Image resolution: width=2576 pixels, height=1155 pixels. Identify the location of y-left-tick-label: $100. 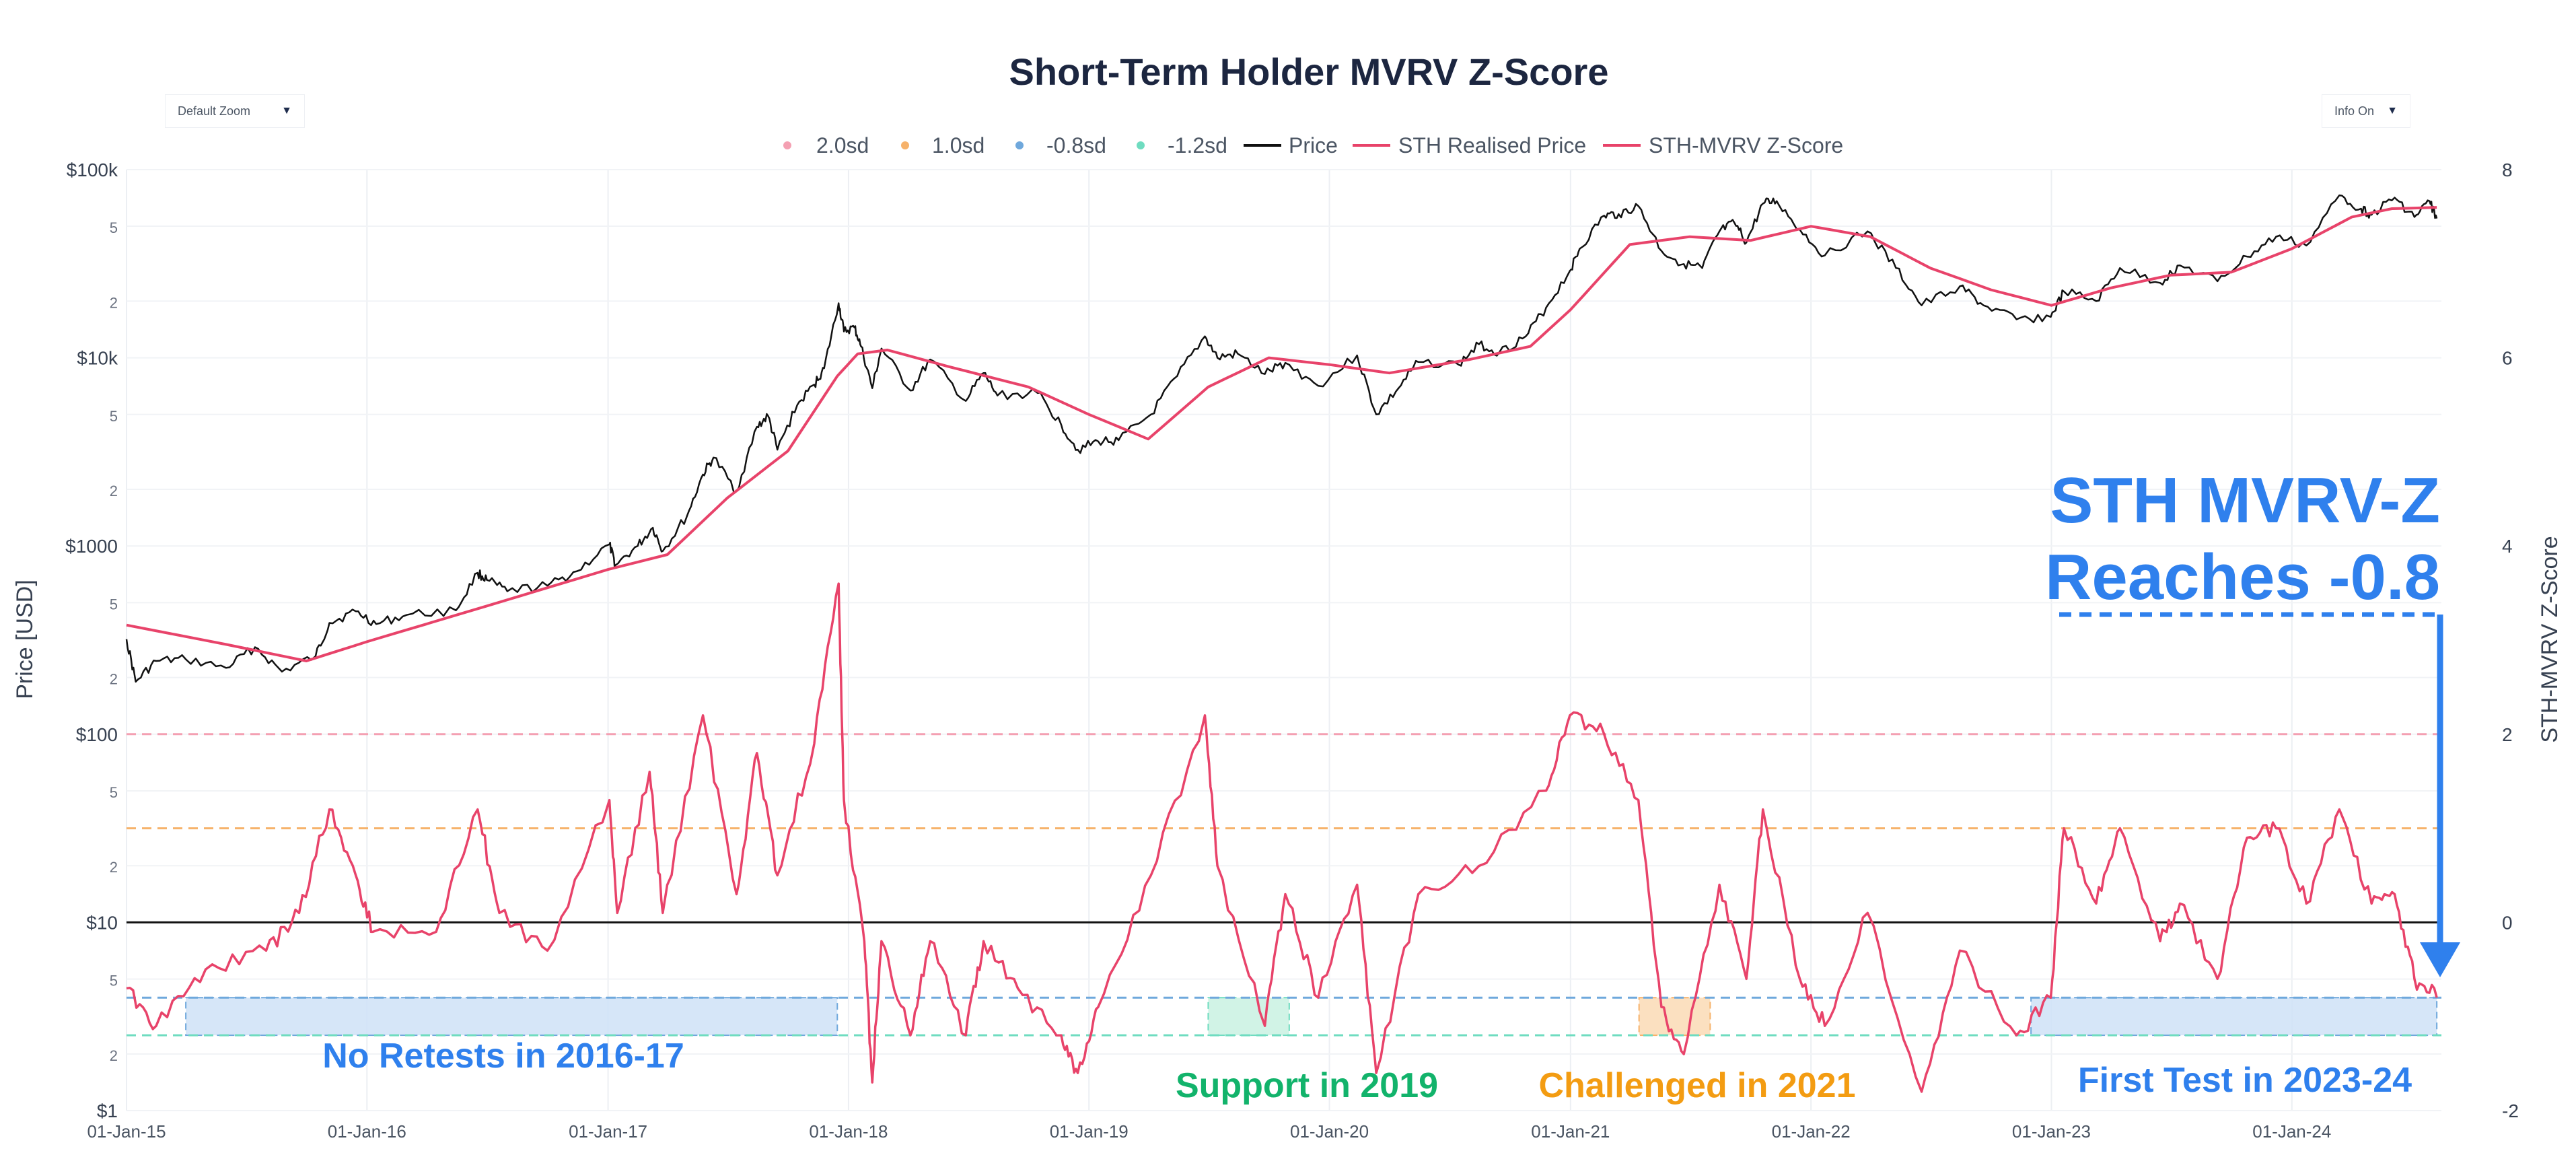
(97, 735).